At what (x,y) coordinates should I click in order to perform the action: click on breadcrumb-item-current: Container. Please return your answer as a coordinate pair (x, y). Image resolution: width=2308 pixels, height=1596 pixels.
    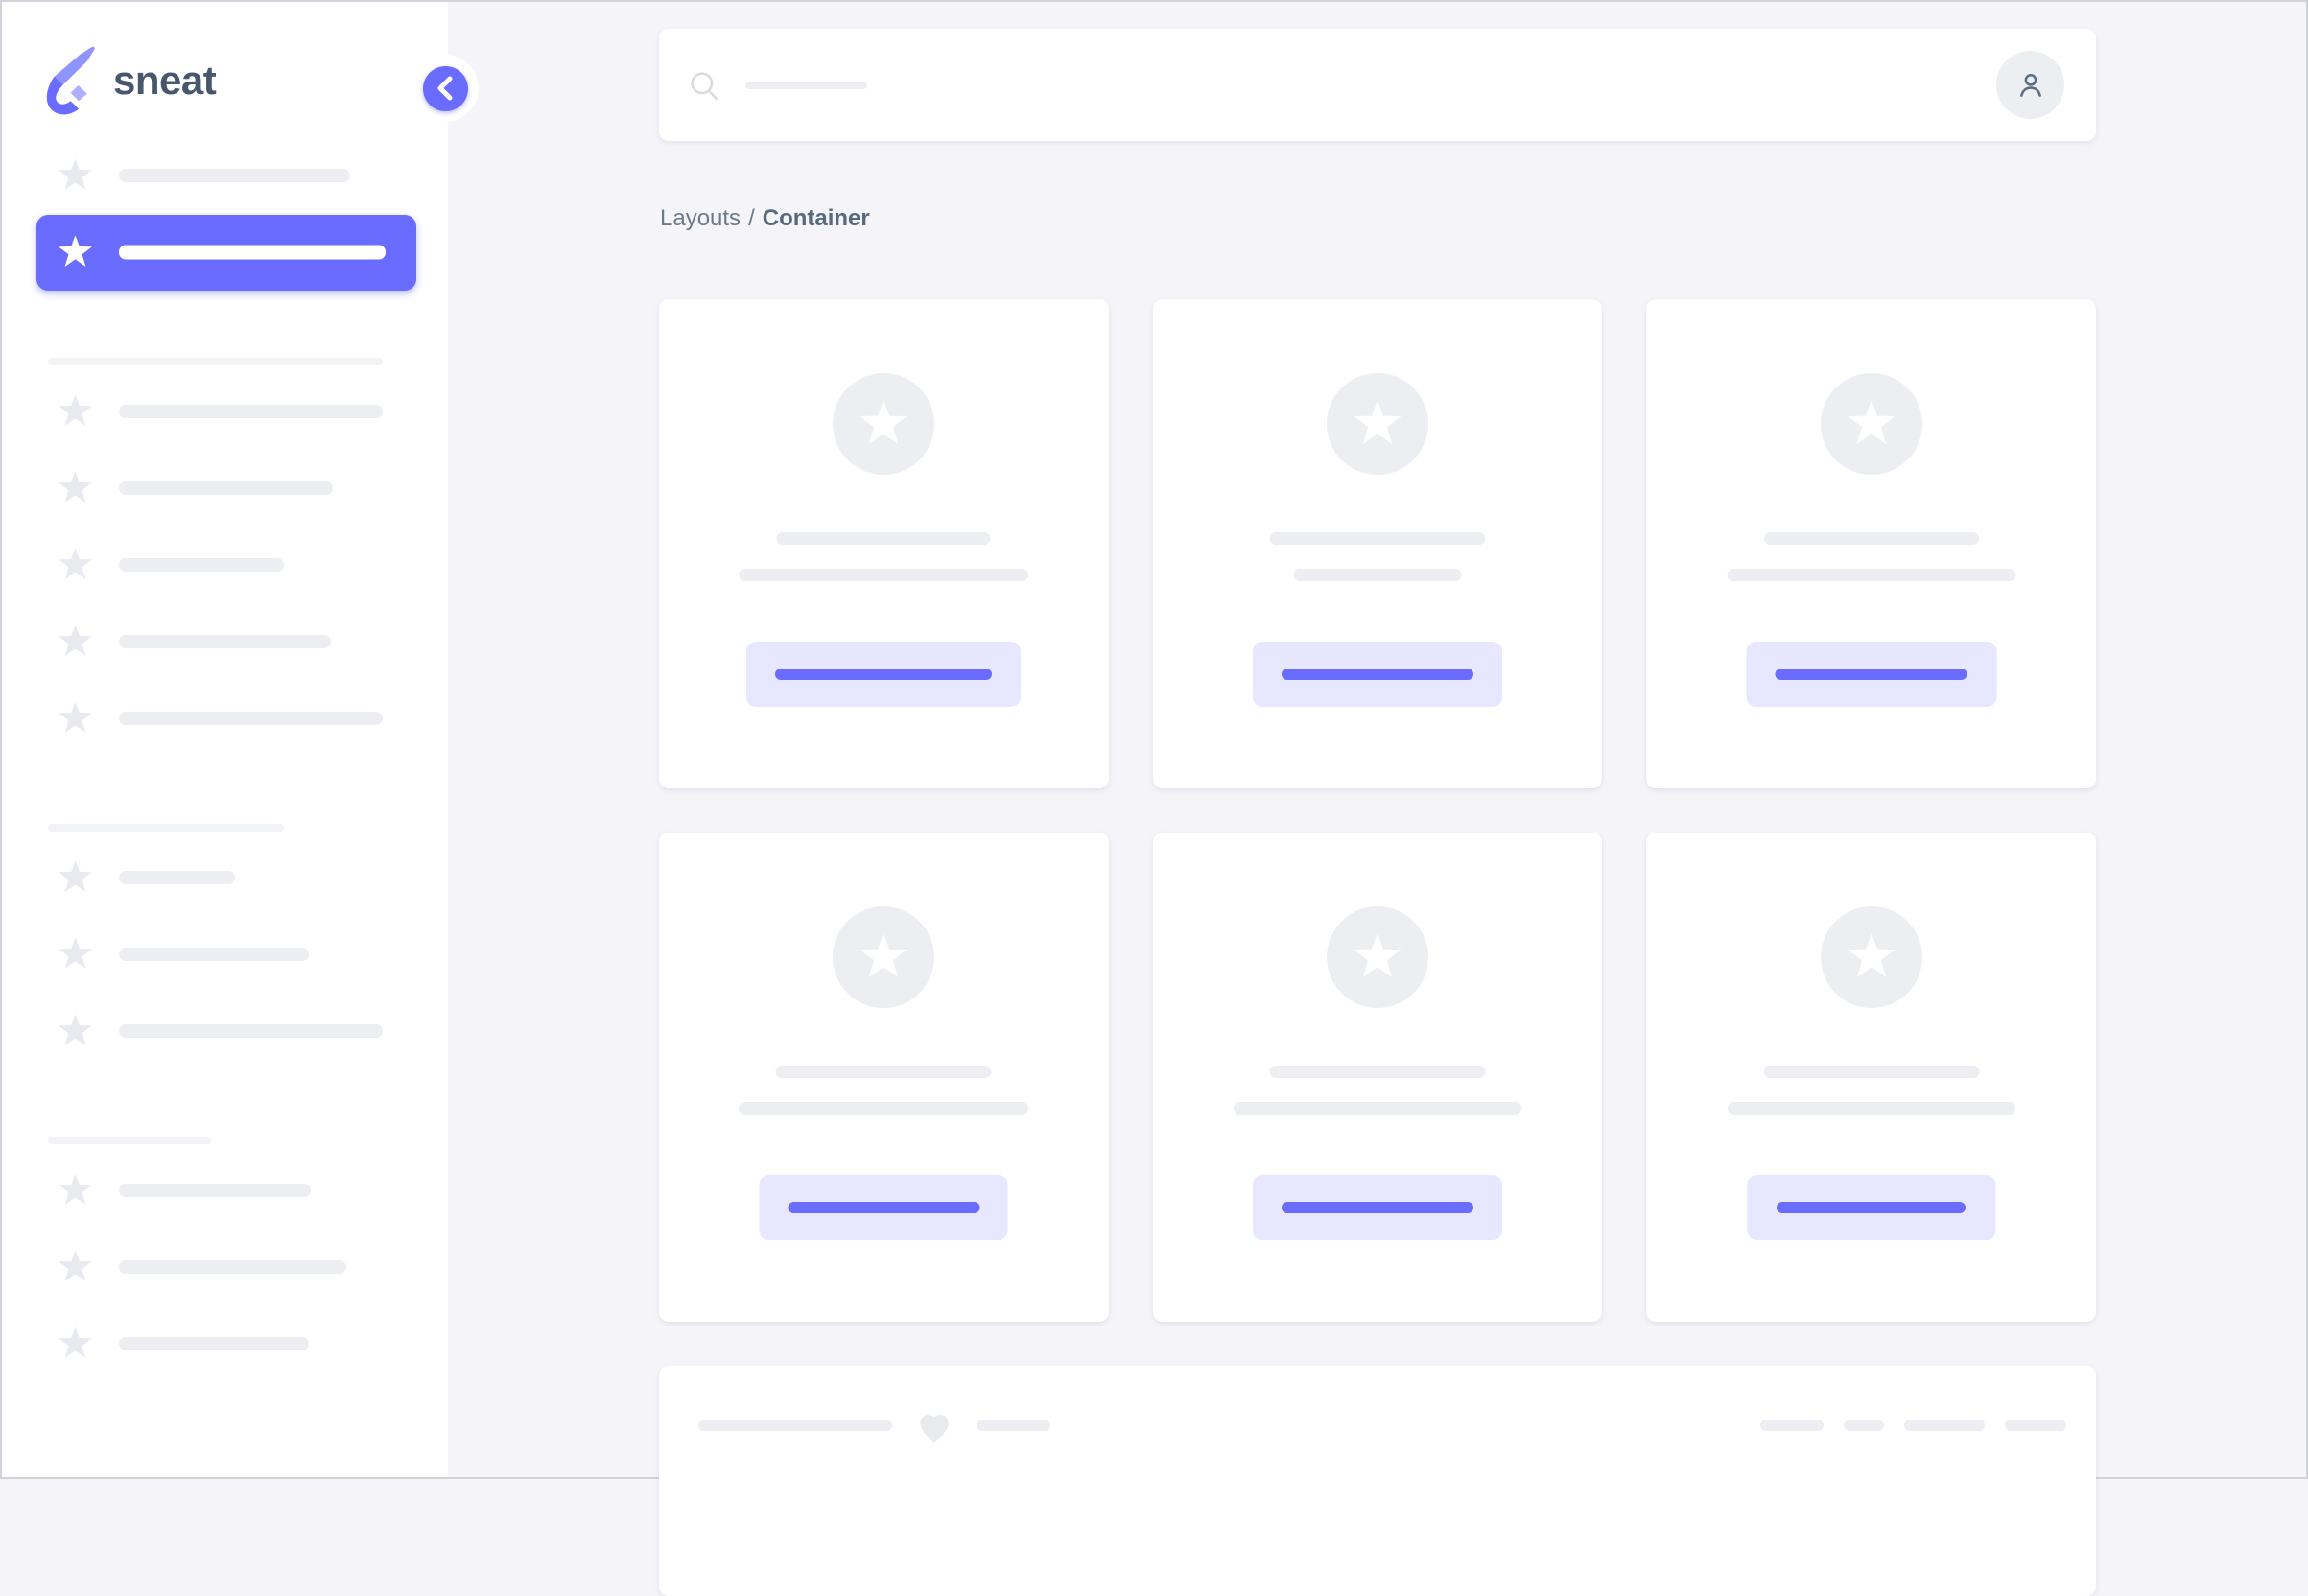
    Looking at the image, I should click on (816, 218).